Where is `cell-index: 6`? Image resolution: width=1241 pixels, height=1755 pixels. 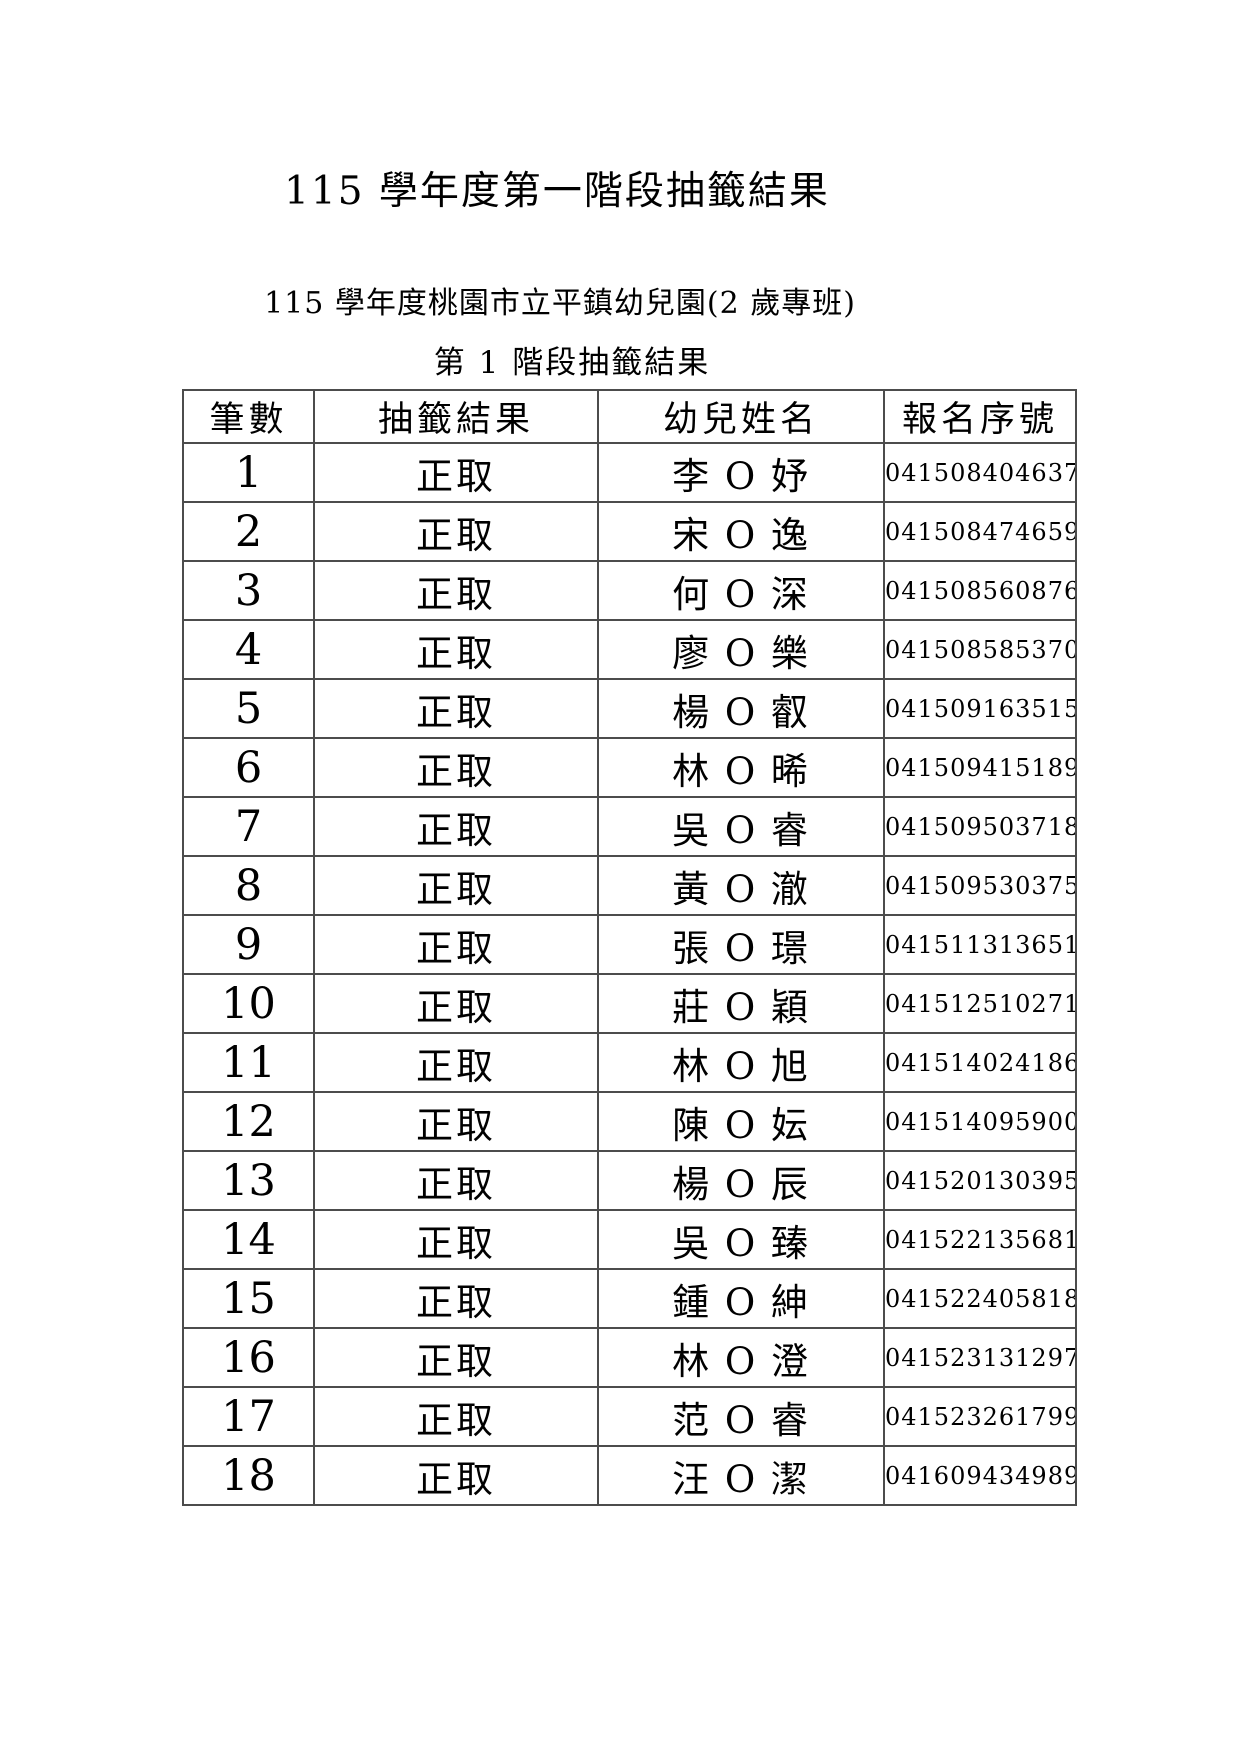
cell-index: 6 is located at coordinates (248, 767).